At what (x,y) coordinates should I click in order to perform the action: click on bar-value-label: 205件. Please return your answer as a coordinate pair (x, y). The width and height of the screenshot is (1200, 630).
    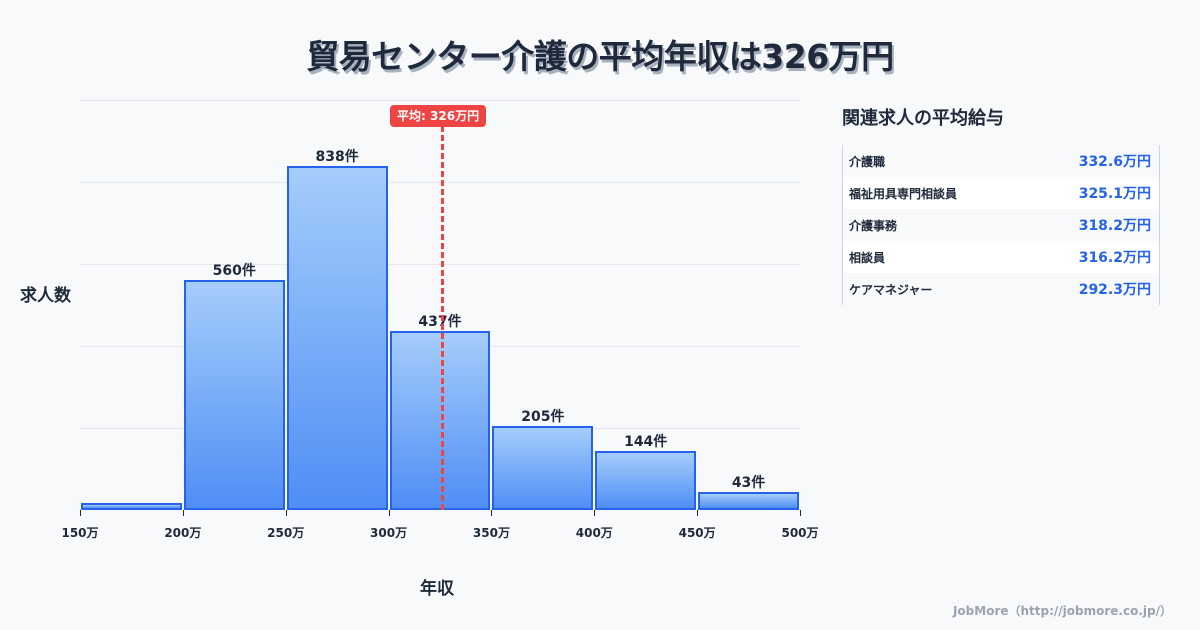
    Looking at the image, I should click on (543, 416).